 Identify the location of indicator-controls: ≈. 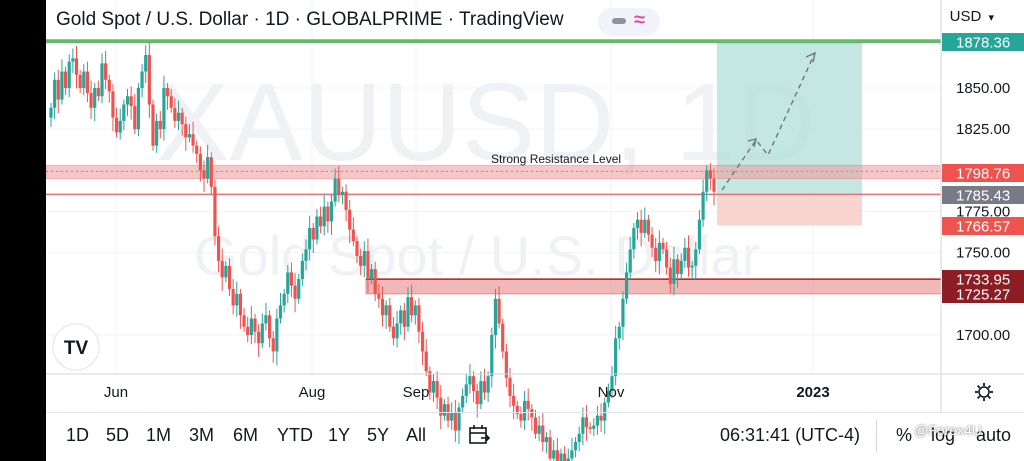
(629, 22).